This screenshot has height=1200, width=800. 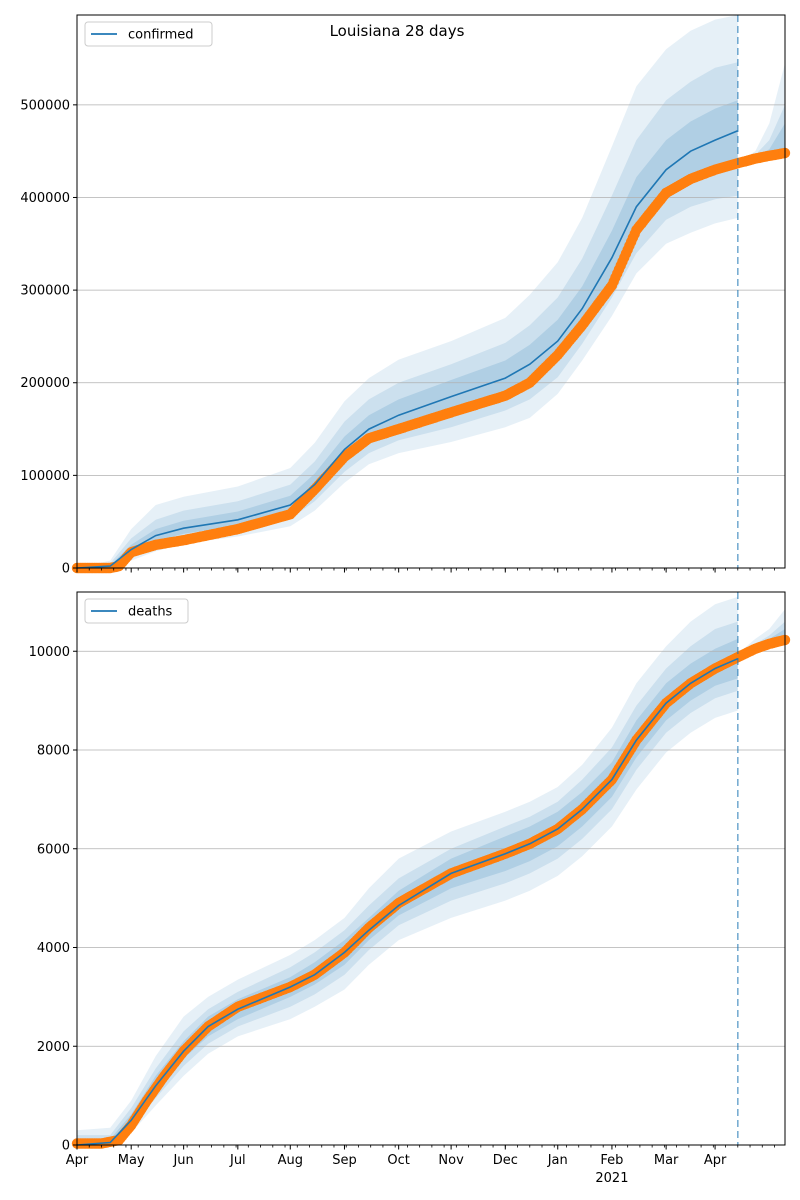 What do you see at coordinates (451, 1160) in the screenshot?
I see `xtick-label: Nov` at bounding box center [451, 1160].